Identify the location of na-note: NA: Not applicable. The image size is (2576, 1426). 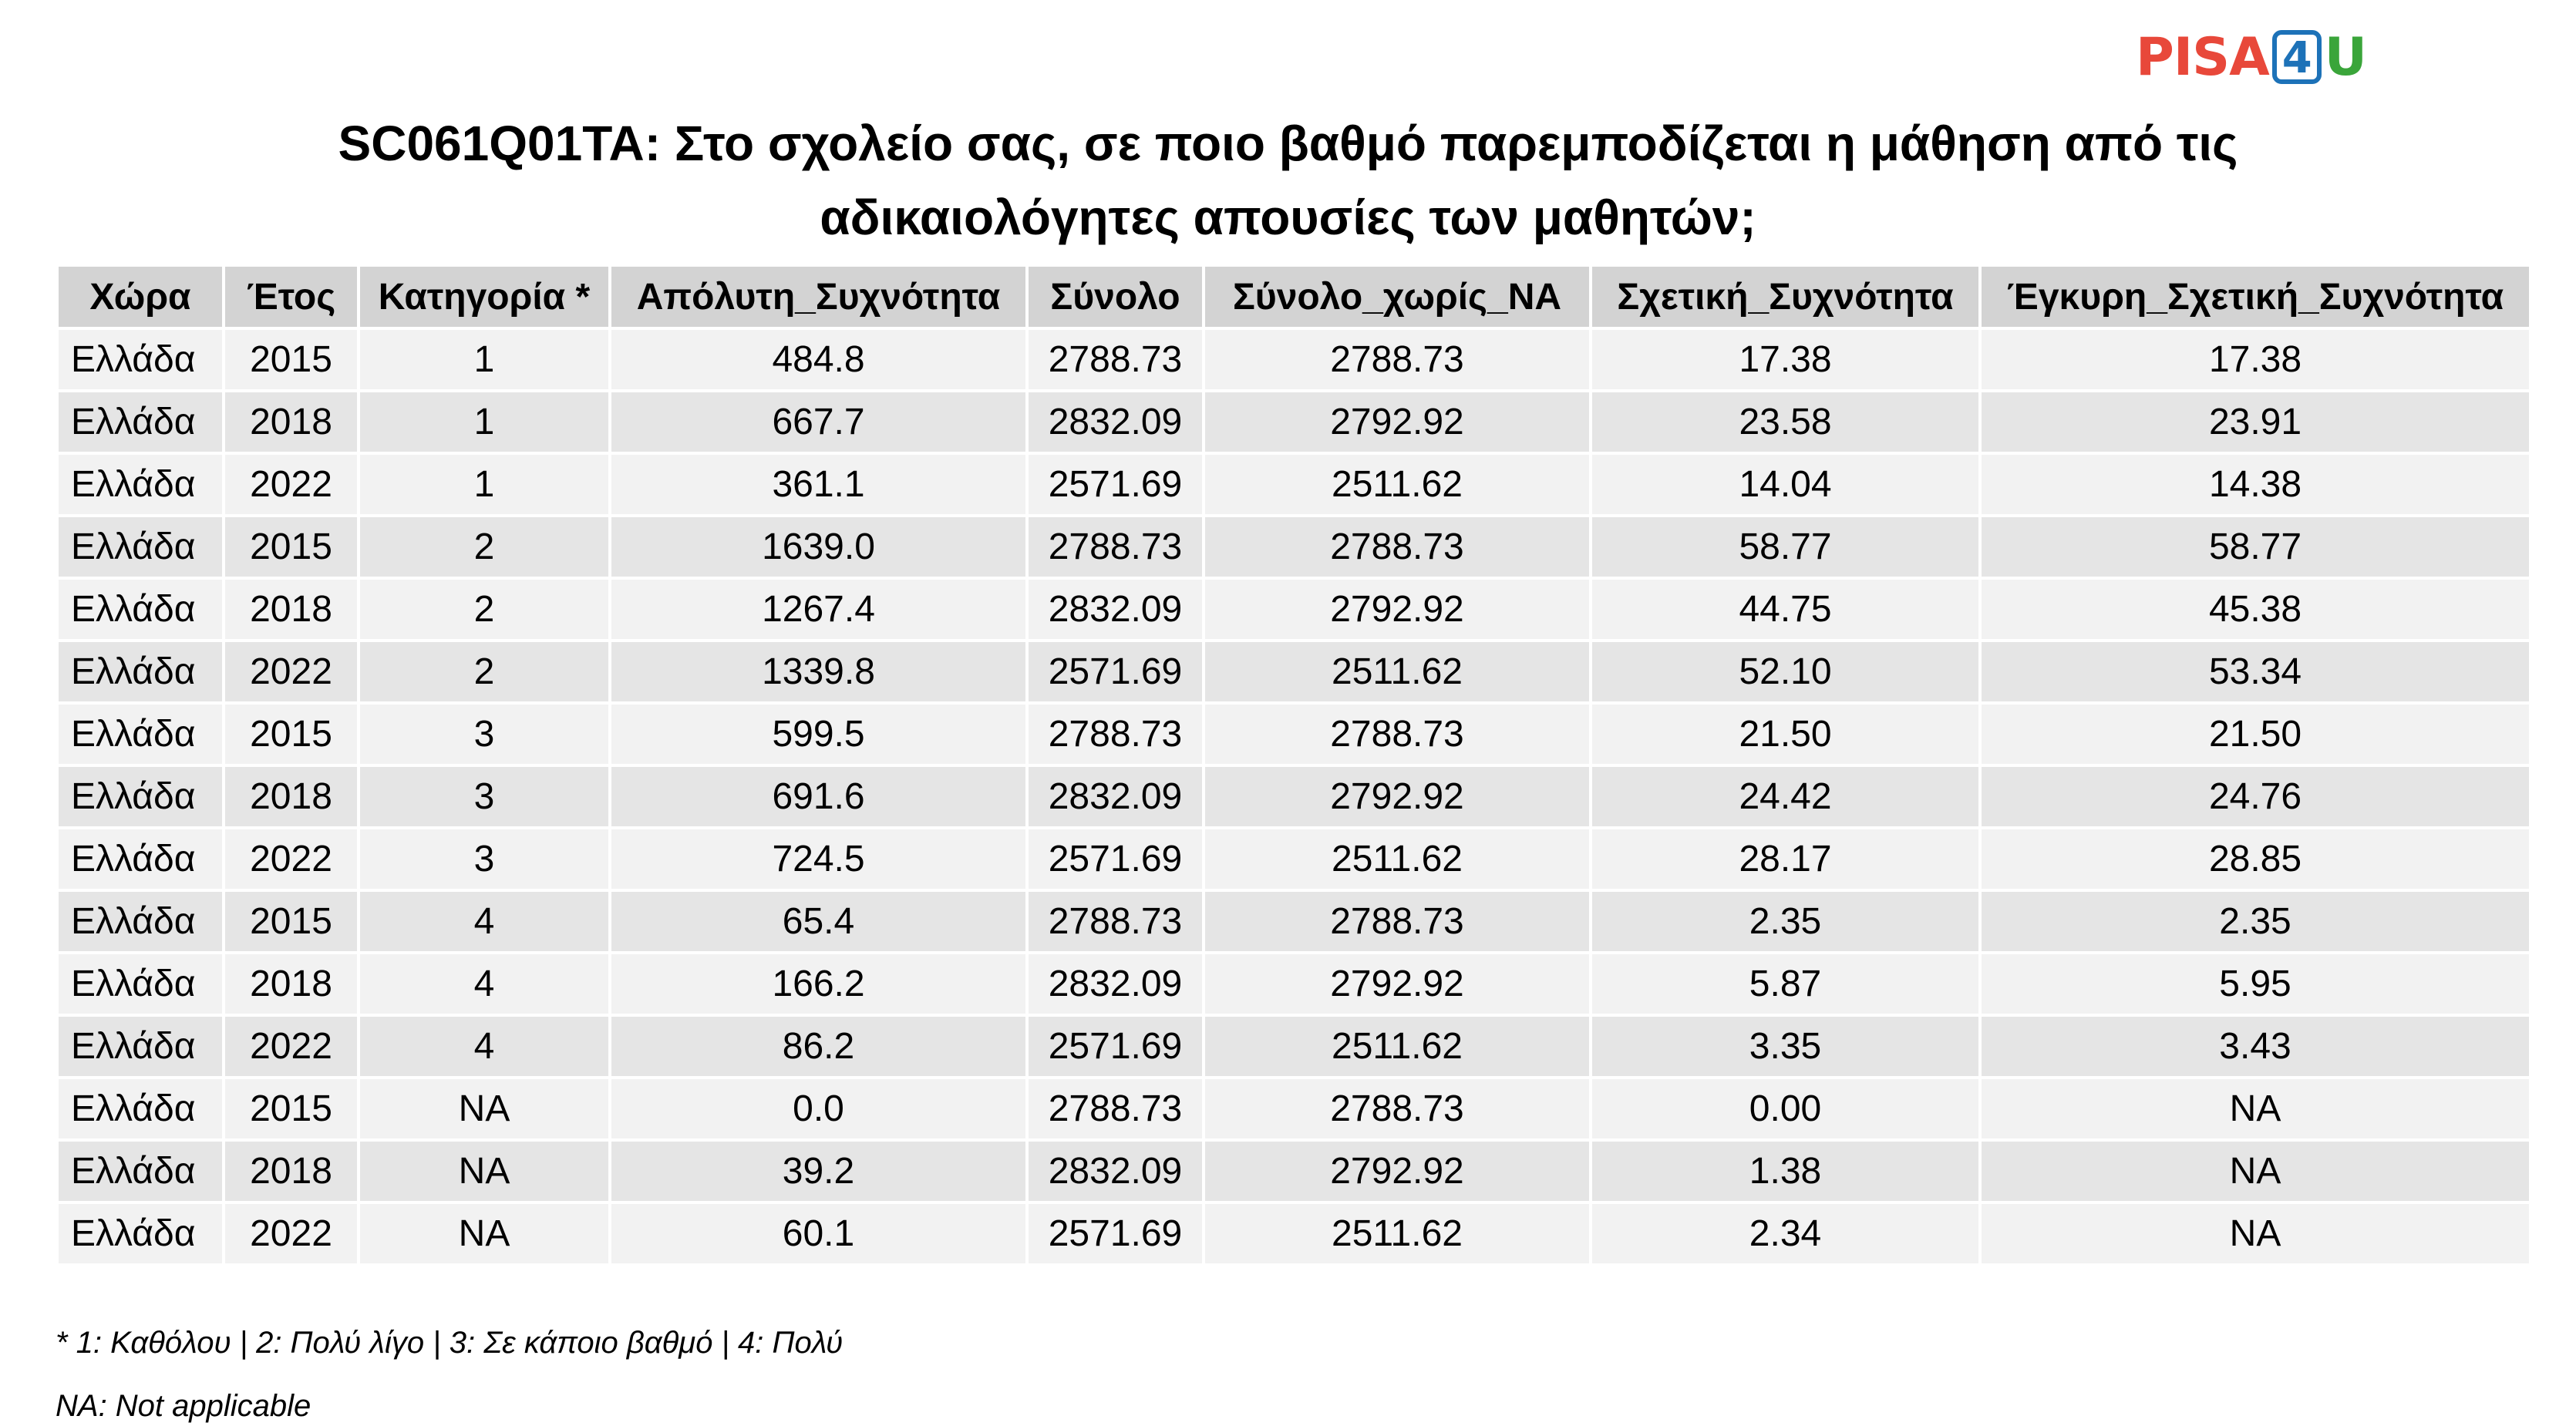
(183, 1406).